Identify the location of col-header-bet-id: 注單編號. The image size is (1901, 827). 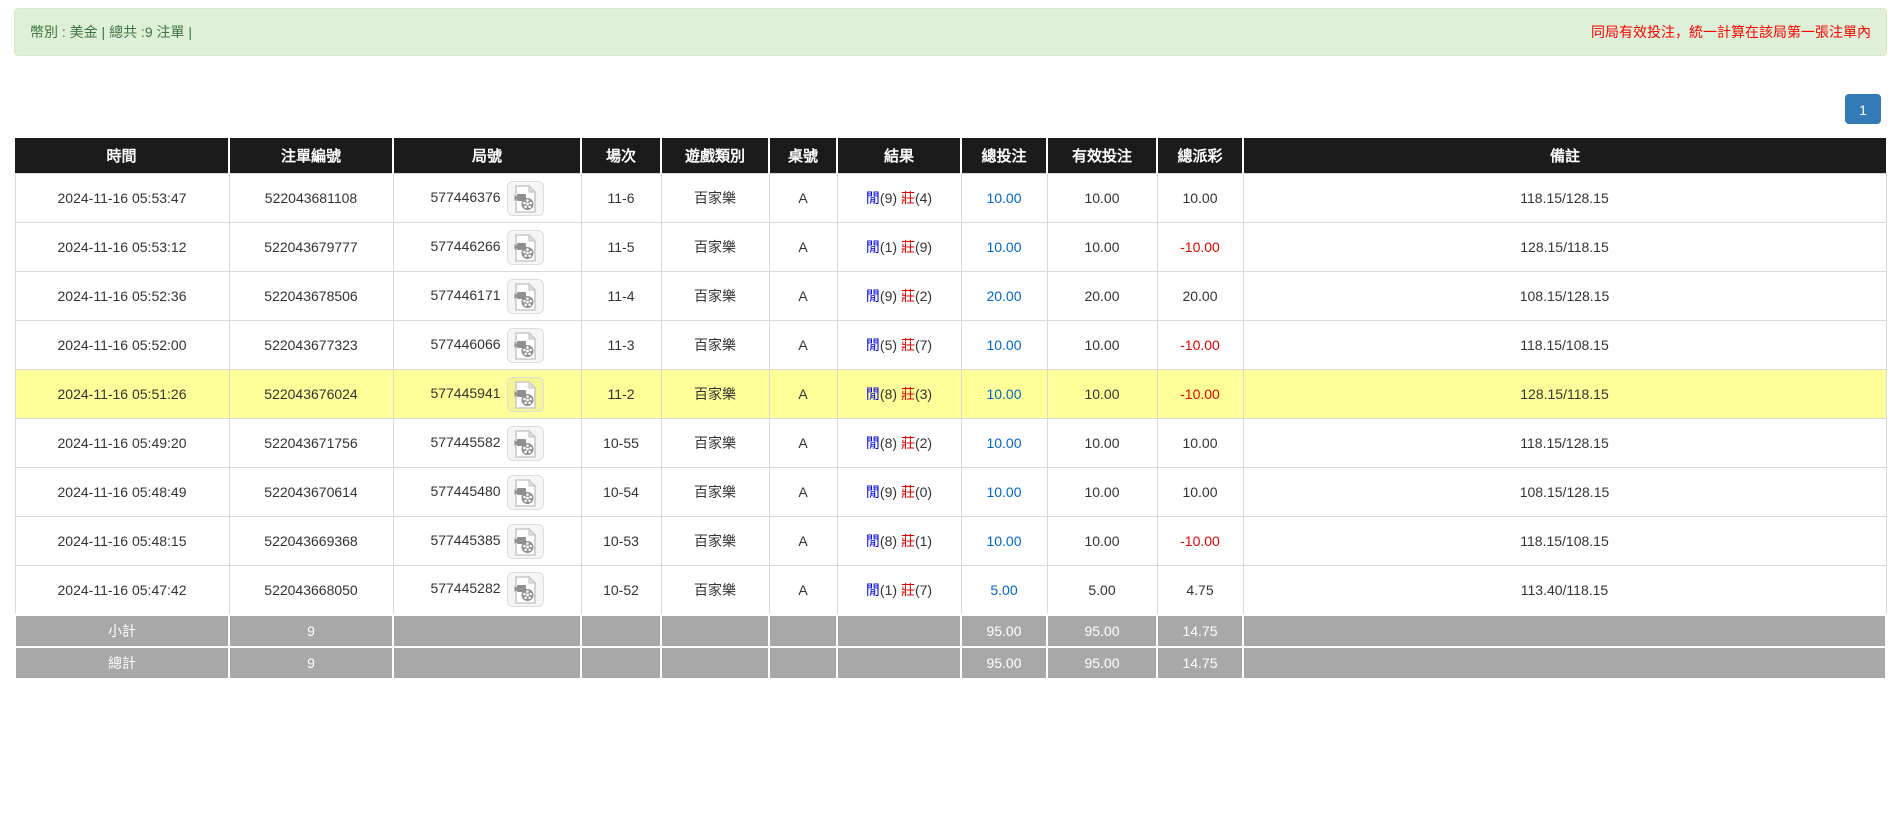
(310, 156).